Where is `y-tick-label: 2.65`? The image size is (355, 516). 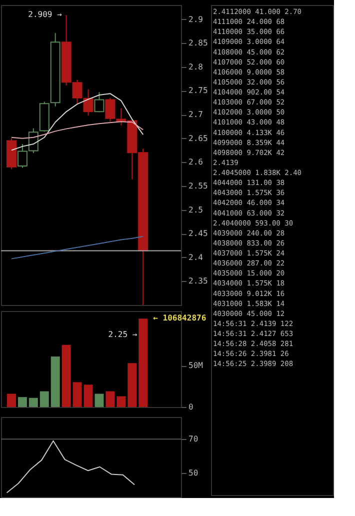 y-tick-label: 2.65 is located at coordinates (198, 138).